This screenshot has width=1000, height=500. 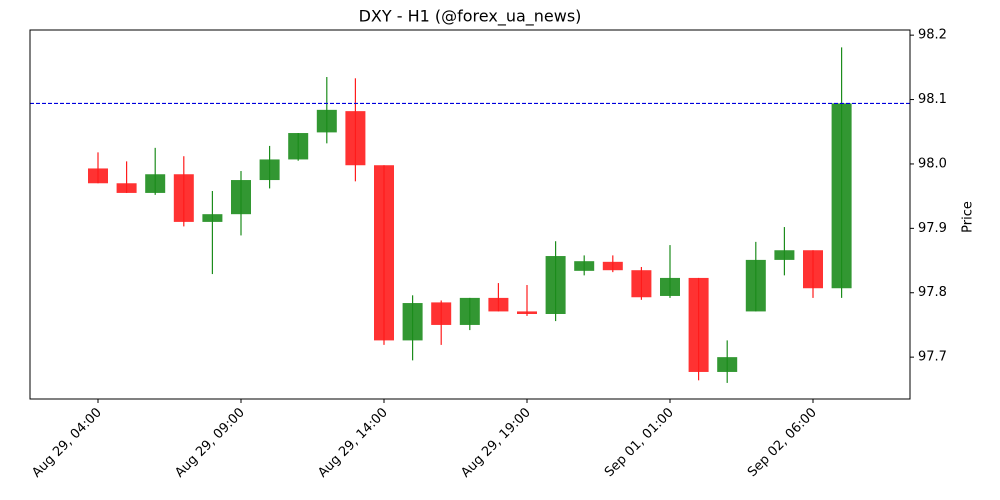 What do you see at coordinates (932, 35) in the screenshot?
I see `y-tick-label: 98.2` at bounding box center [932, 35].